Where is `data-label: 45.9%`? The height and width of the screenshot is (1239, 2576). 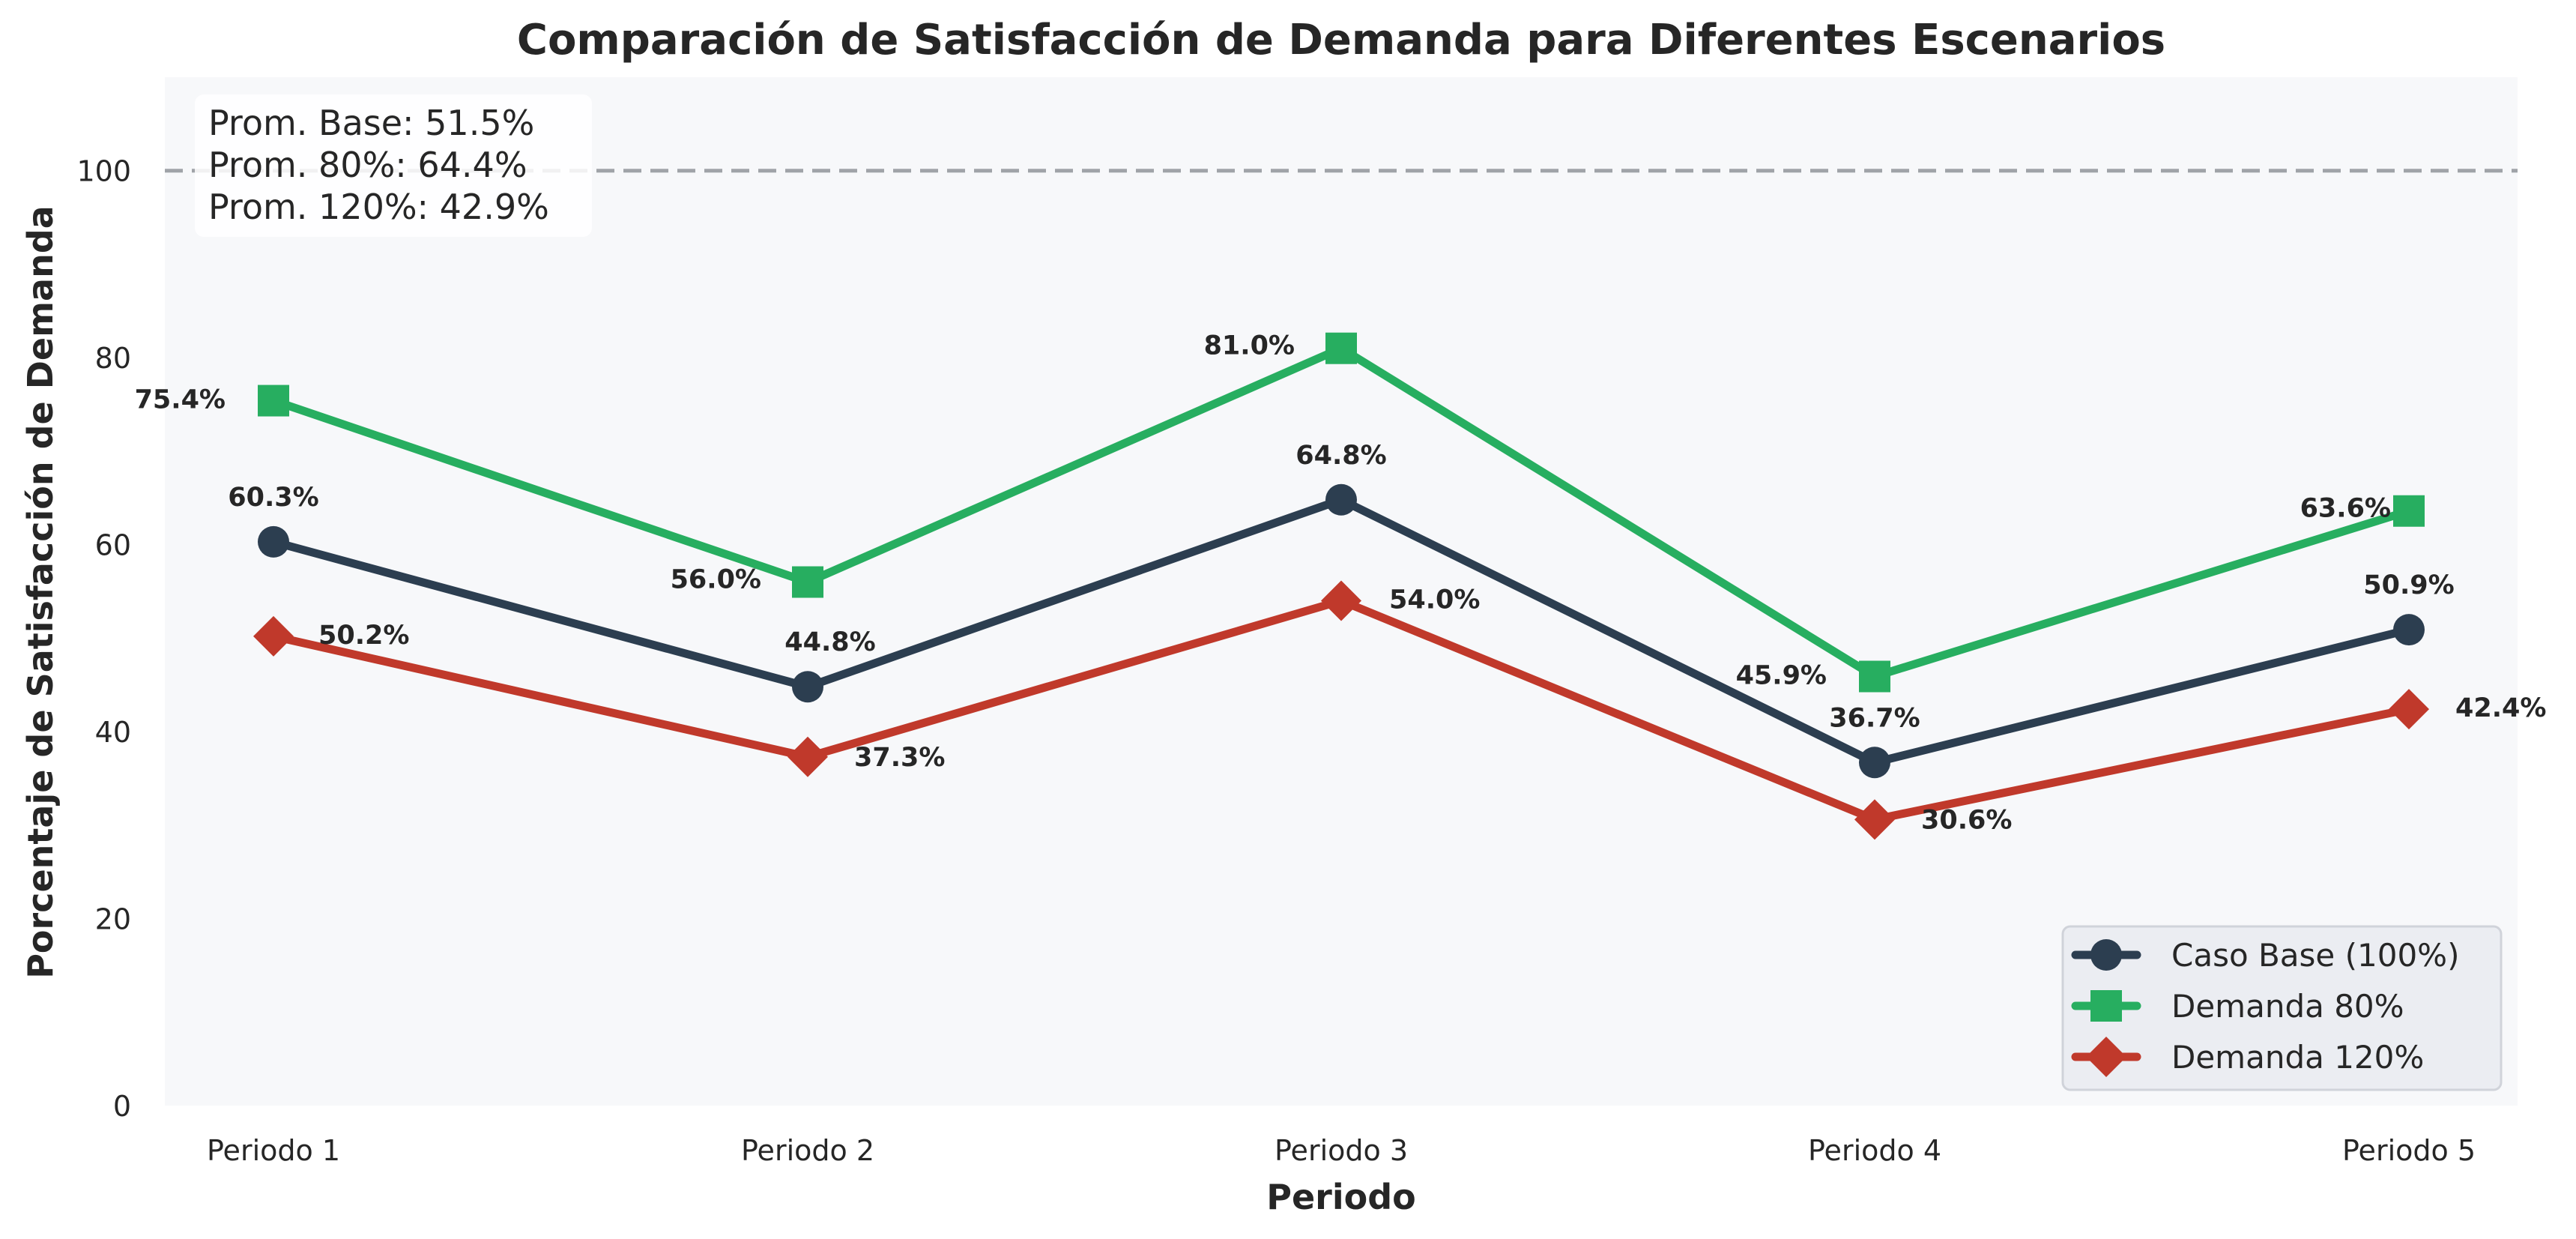
data-label: 45.9% is located at coordinates (1781, 676).